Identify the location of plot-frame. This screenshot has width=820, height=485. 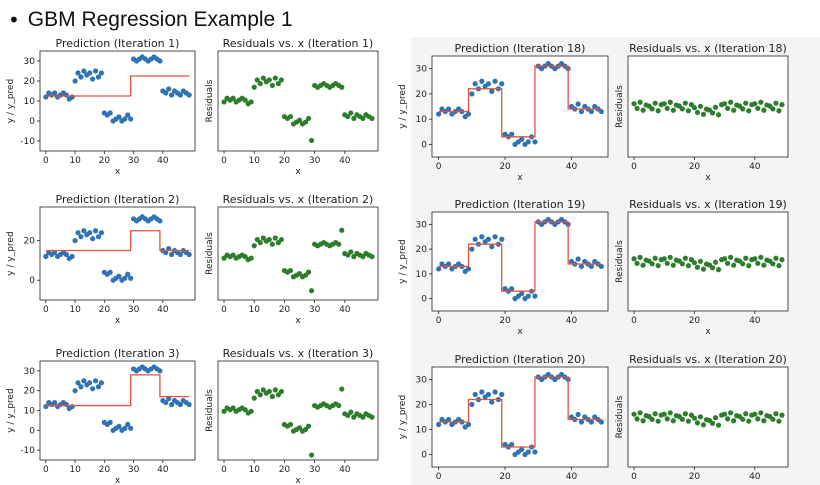
(117, 410).